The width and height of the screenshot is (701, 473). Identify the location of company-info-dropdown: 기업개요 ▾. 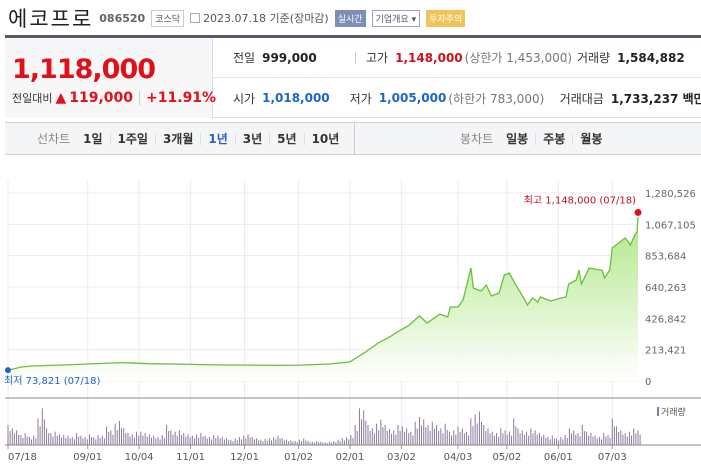
(396, 18).